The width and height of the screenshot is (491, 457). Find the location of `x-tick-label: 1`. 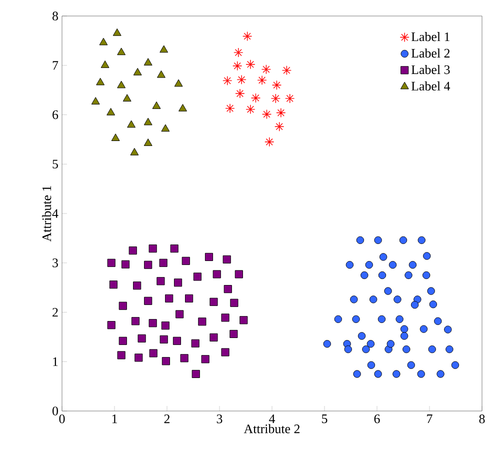

x-tick-label: 1 is located at coordinates (114, 419).